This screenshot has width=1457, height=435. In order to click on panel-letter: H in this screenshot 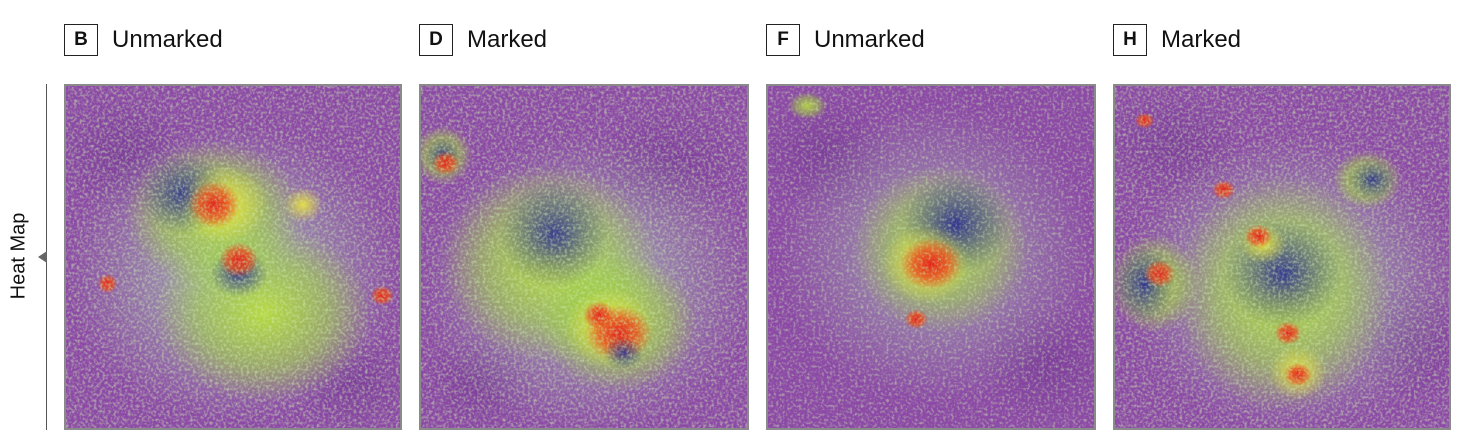, I will do `click(1130, 40)`.